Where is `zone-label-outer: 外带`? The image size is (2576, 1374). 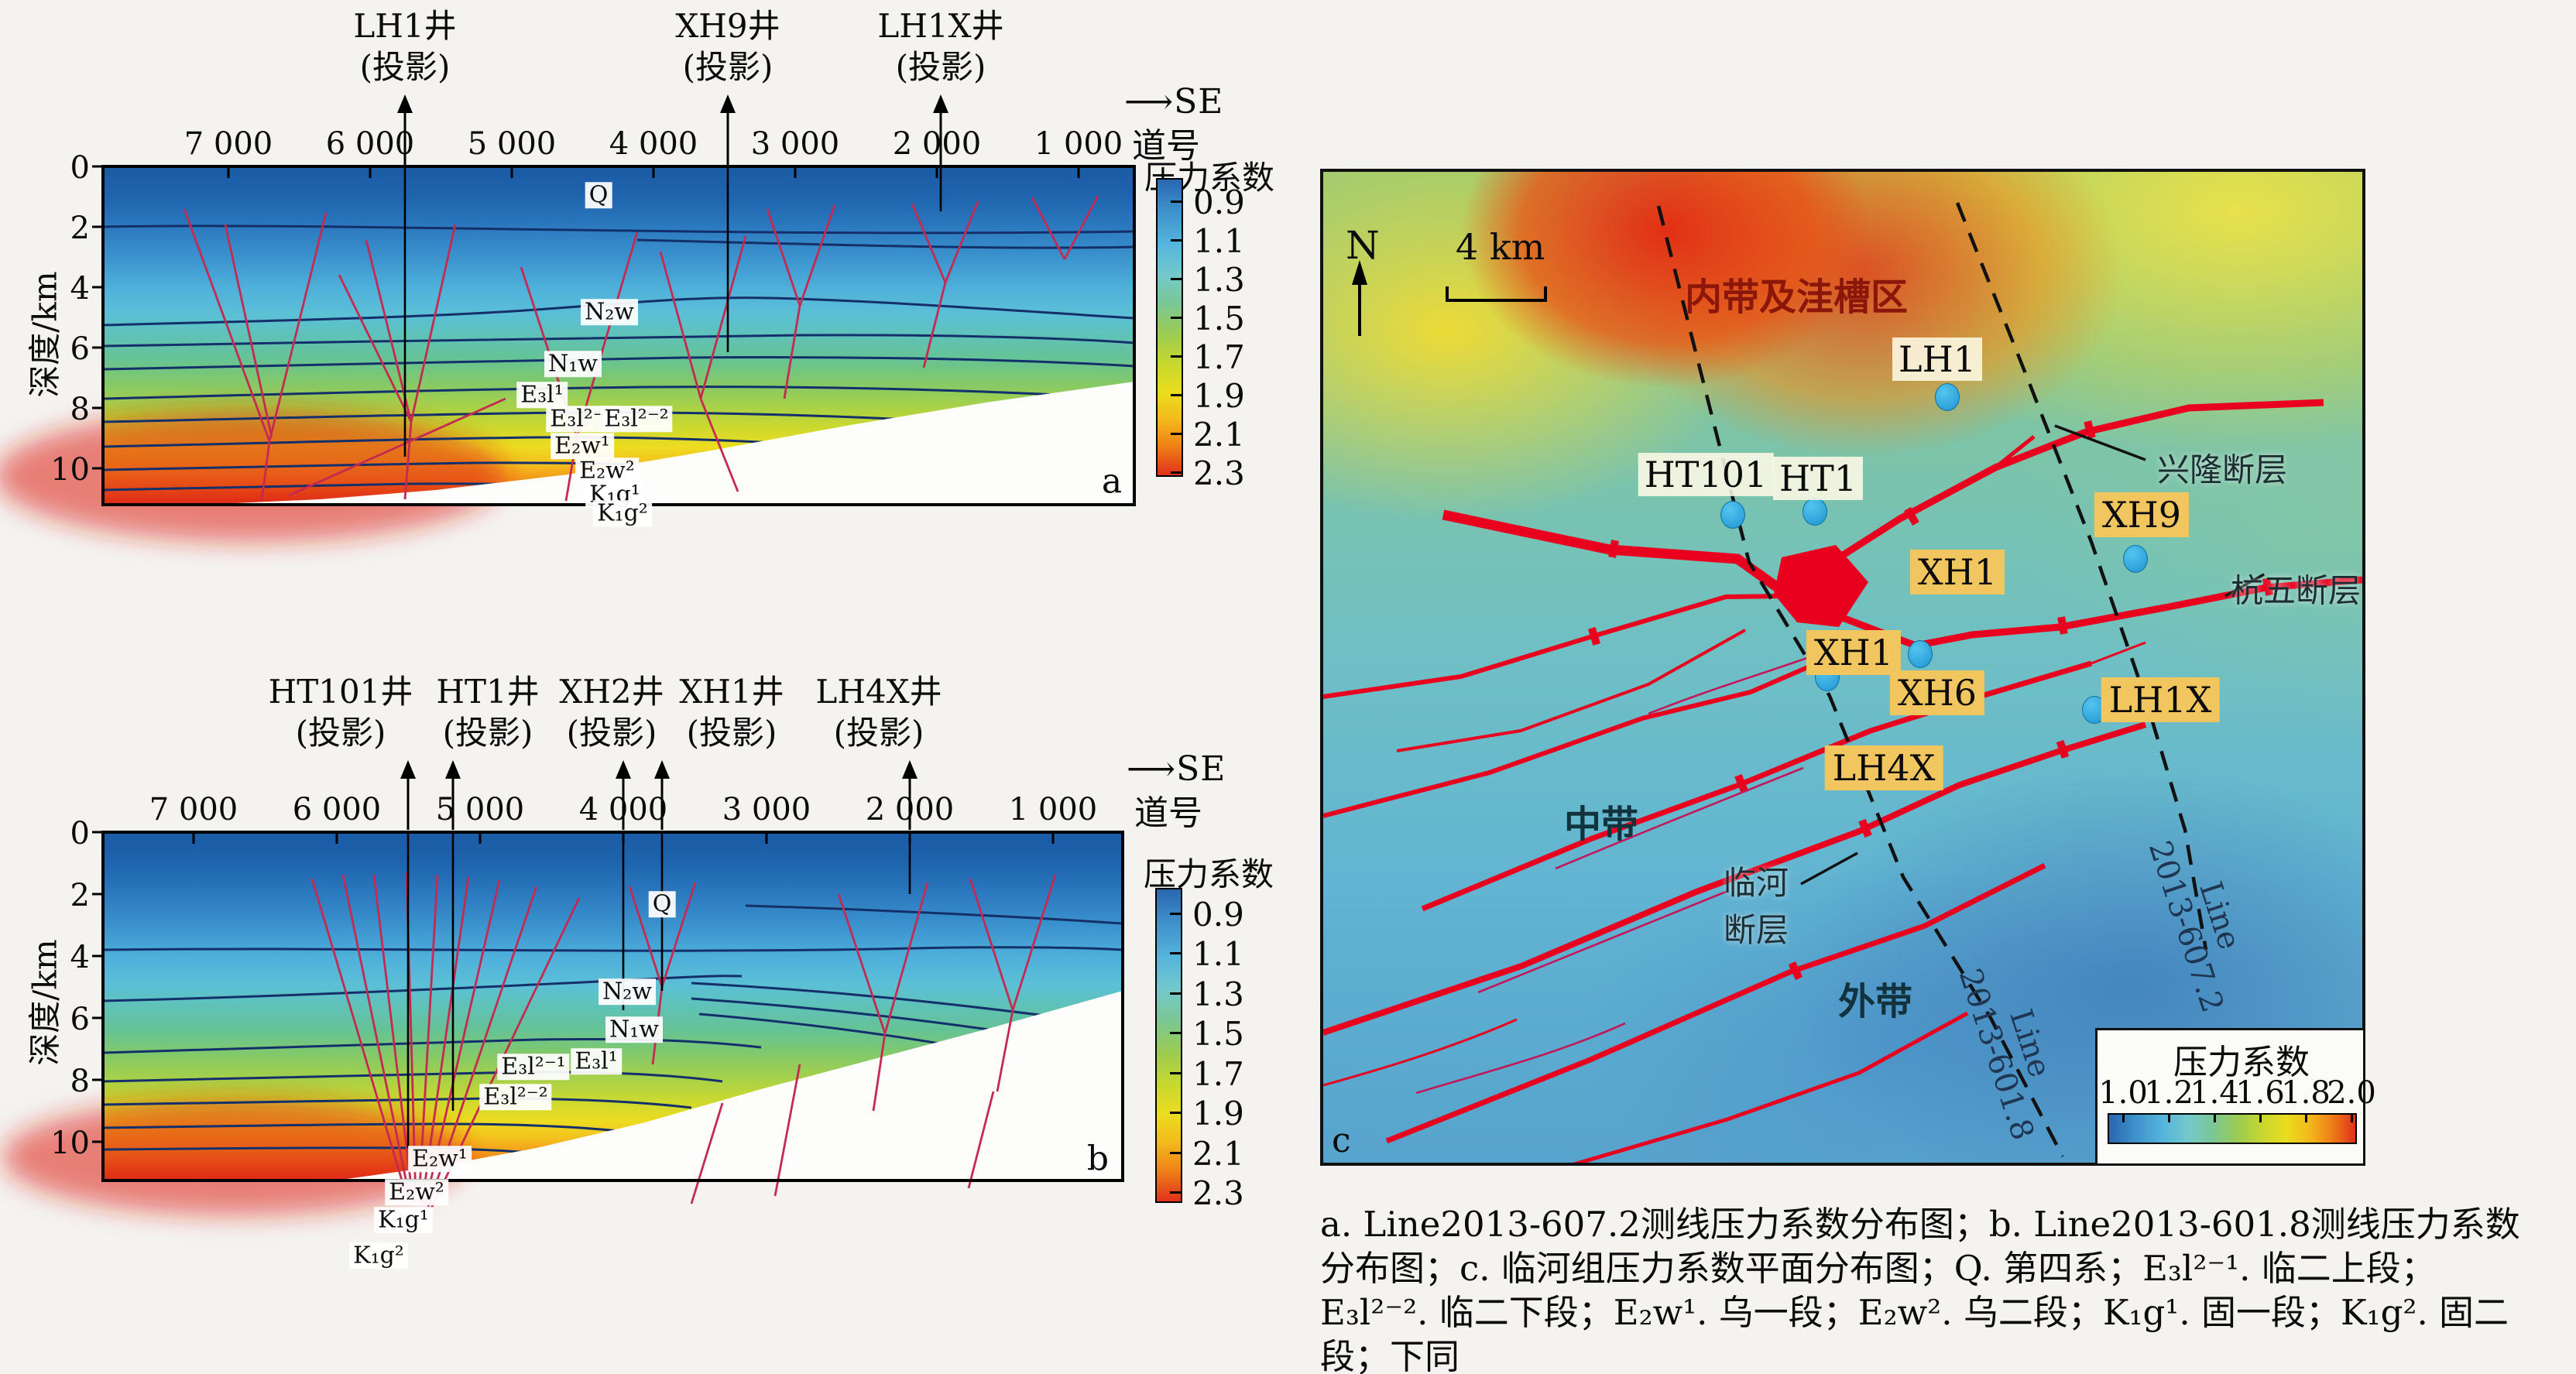 zone-label-outer: 外带 is located at coordinates (1875, 1001).